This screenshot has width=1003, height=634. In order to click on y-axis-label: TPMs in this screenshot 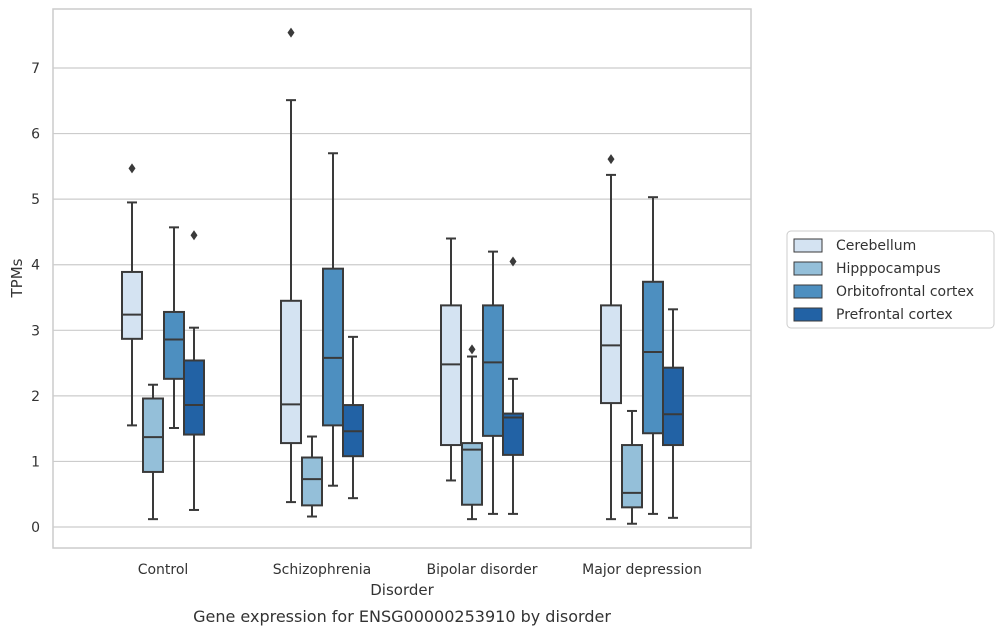, I will do `click(17, 278)`.